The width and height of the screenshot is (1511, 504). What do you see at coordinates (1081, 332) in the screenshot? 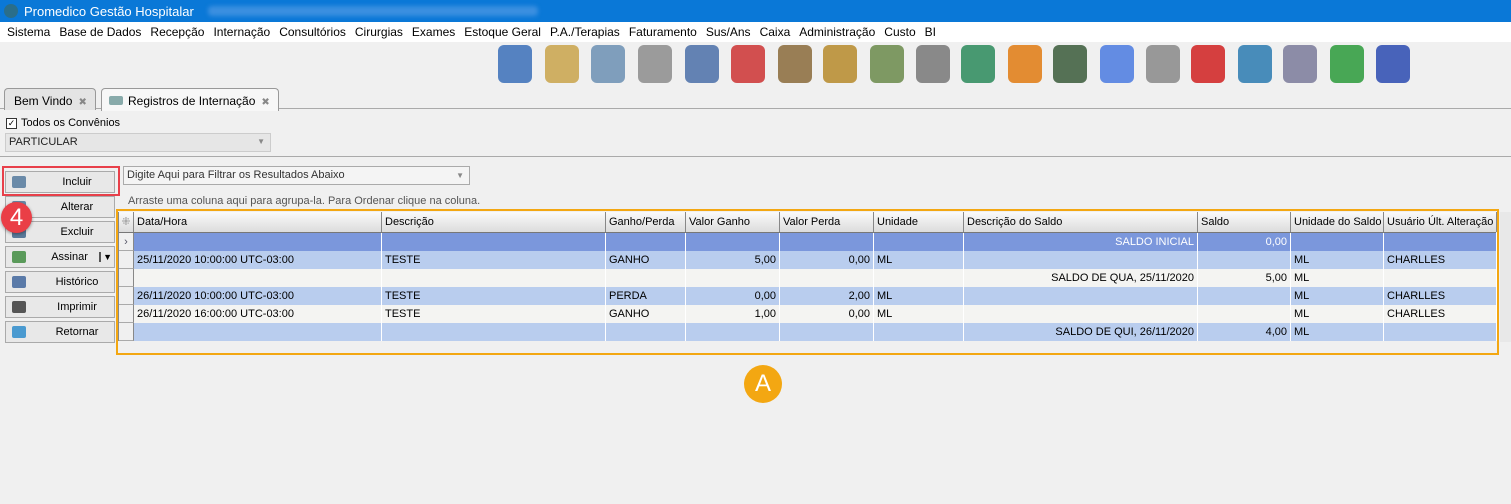
I see `table-cell: SALDO DE QUI, 26/11/2020` at bounding box center [1081, 332].